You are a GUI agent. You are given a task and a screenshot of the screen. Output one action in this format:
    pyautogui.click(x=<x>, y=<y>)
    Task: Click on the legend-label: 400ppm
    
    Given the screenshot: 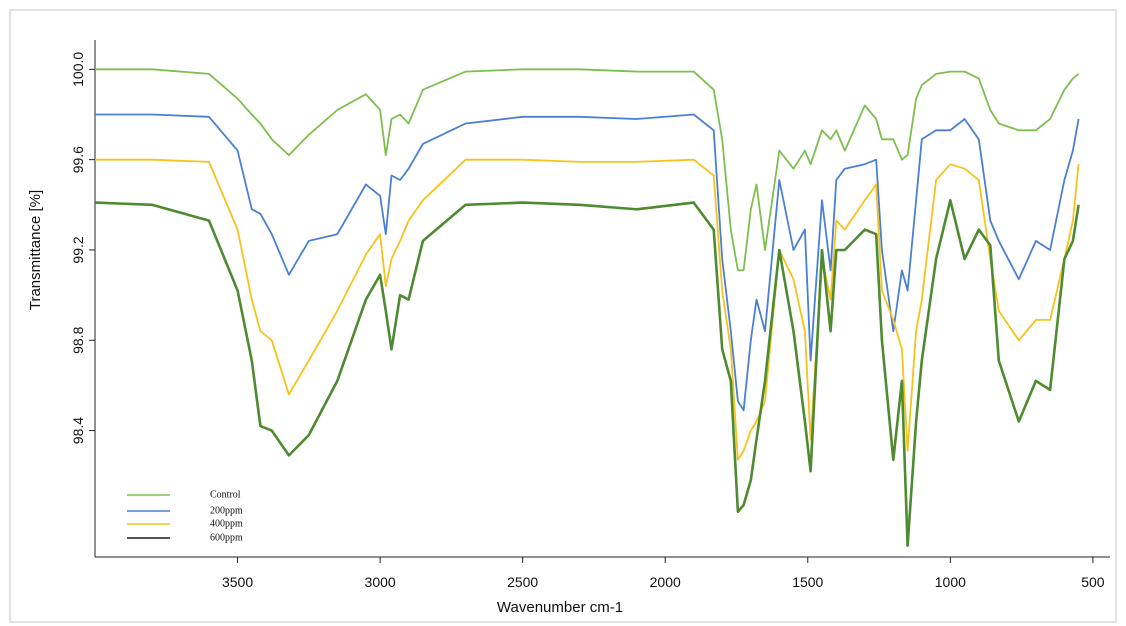 What is the action you would take?
    pyautogui.click(x=226, y=523)
    